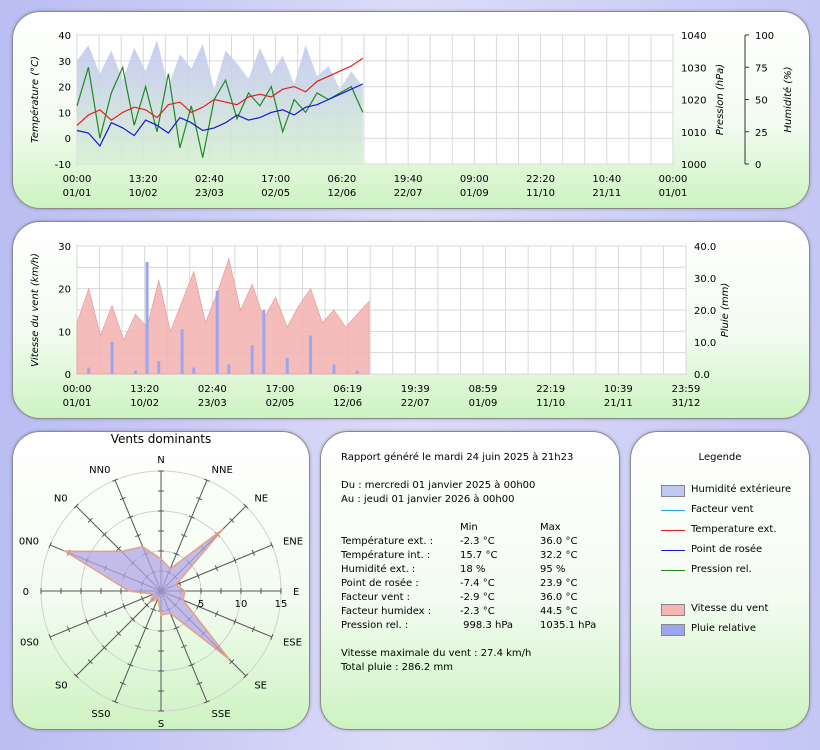  Describe the element at coordinates (741, 489) in the screenshot. I see `legend-label: Humidité extérieure` at that location.